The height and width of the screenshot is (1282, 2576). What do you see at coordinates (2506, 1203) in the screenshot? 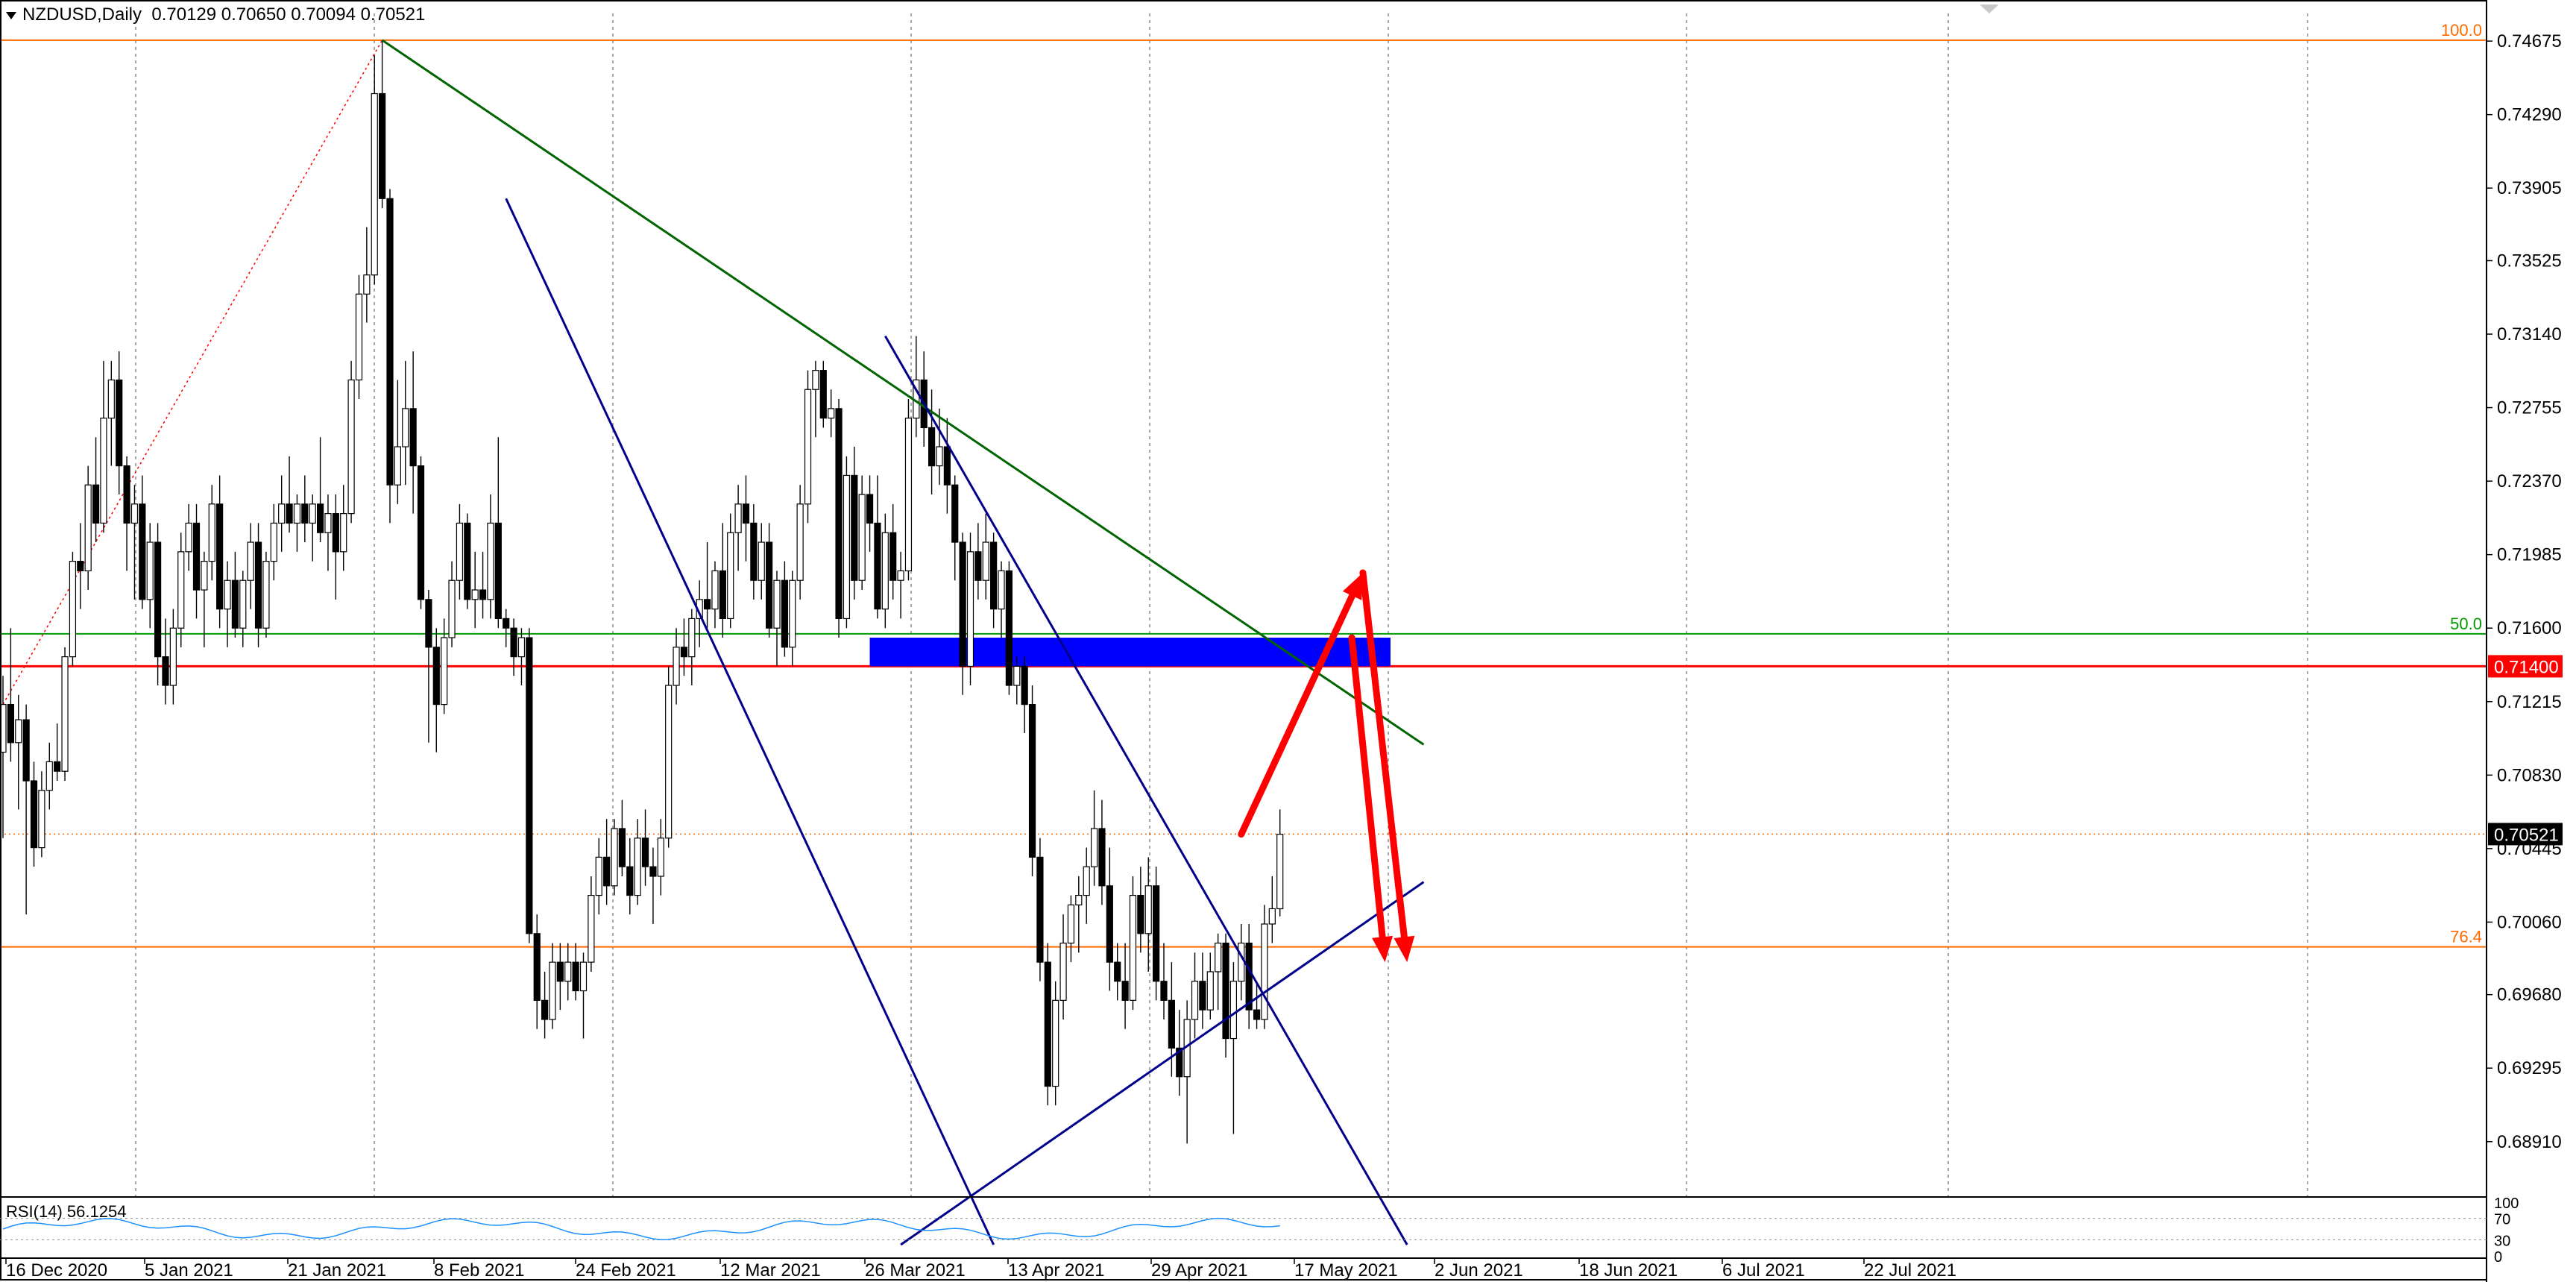
I see `rsi-scale-label: 100` at bounding box center [2506, 1203].